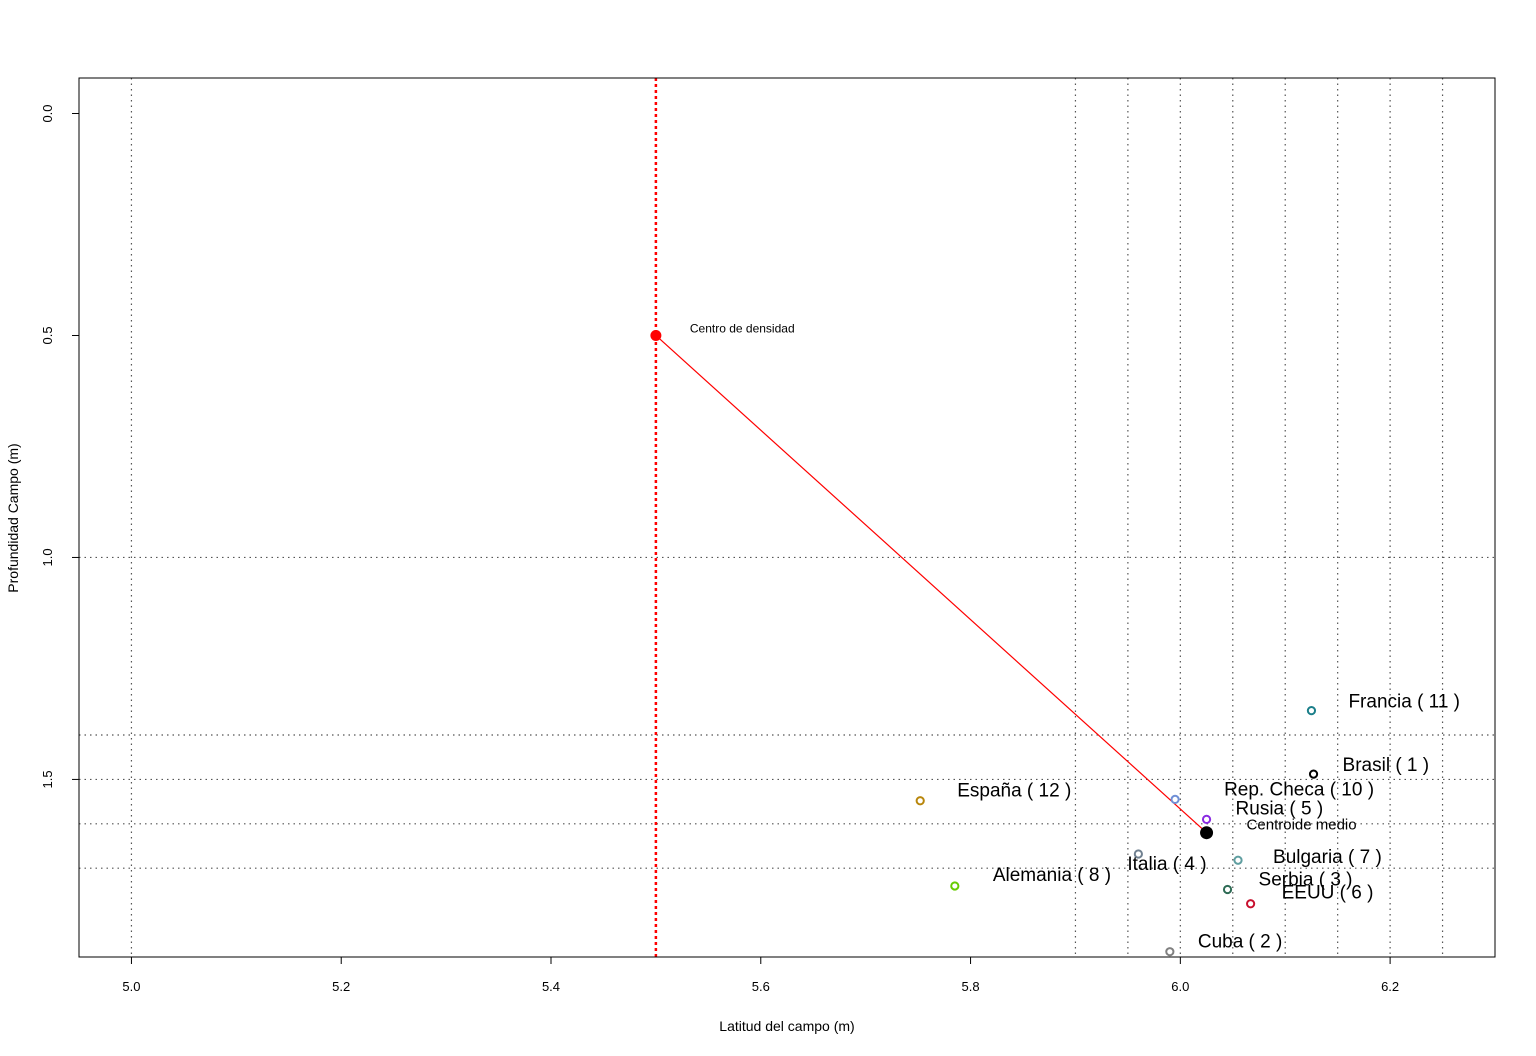 This screenshot has width=1536, height=1056. I want to click on x-tick-label: 6.0, so click(1180, 986).